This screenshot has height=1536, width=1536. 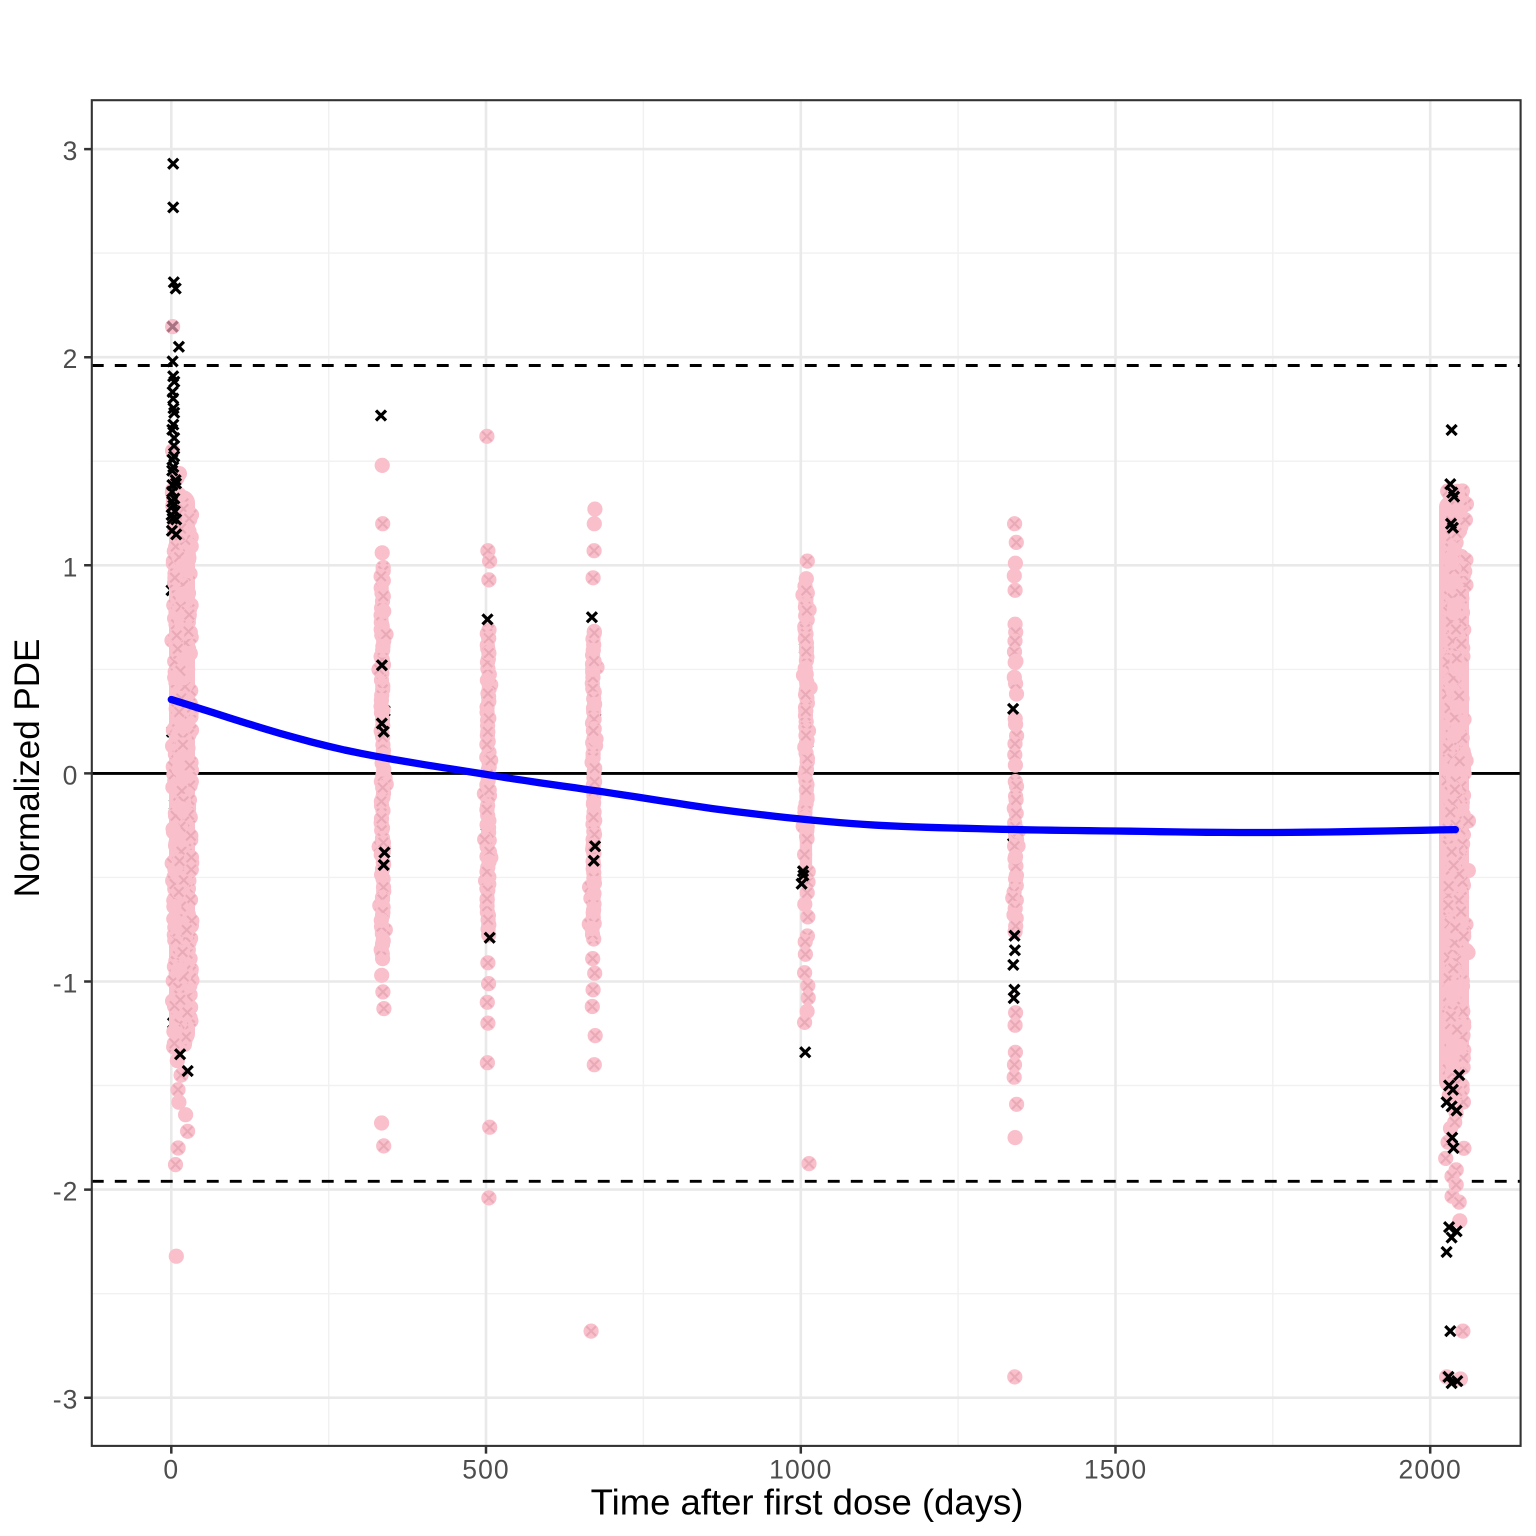 I want to click on svg-text: Normalized PDE, so click(x=27, y=768).